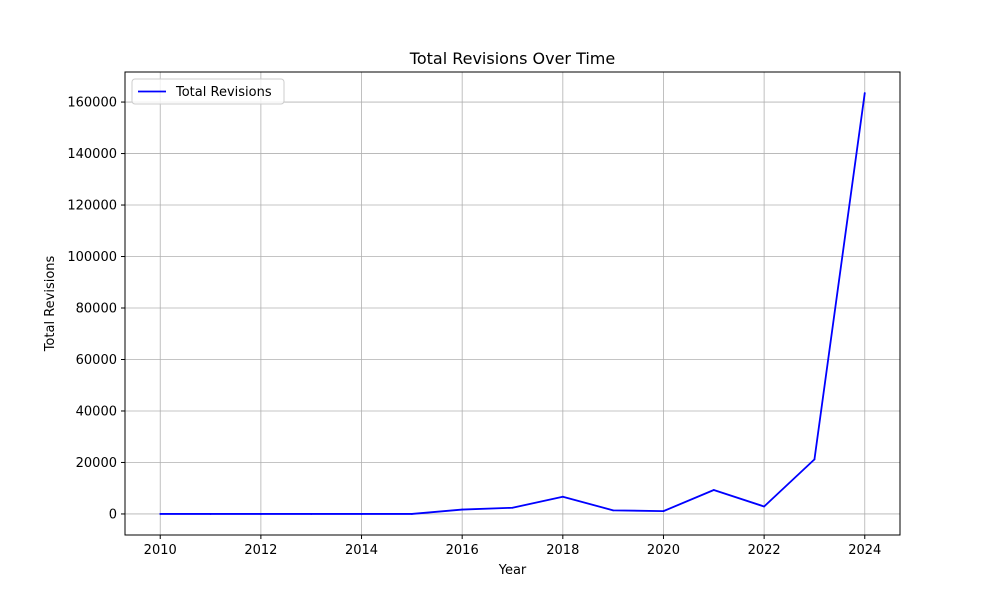 The image size is (1000, 600). What do you see at coordinates (512, 58) in the screenshot?
I see `chart-title: Total Revisions Over Time` at bounding box center [512, 58].